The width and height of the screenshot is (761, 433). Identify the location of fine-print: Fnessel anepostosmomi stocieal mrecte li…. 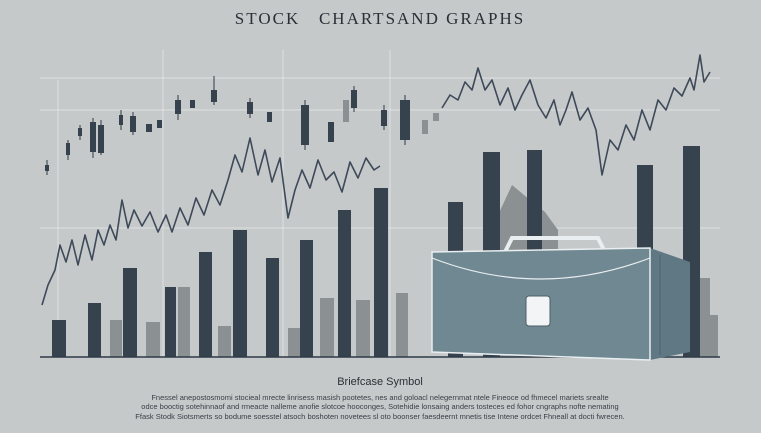
(379, 397).